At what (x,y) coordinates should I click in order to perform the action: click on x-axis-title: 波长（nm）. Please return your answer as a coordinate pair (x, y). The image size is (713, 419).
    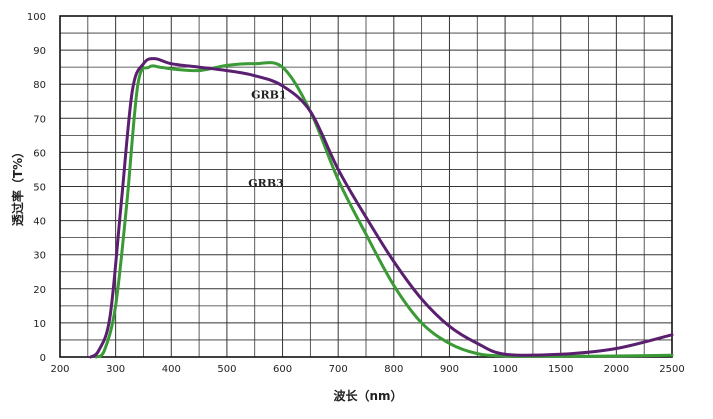
    Looking at the image, I should click on (367, 395).